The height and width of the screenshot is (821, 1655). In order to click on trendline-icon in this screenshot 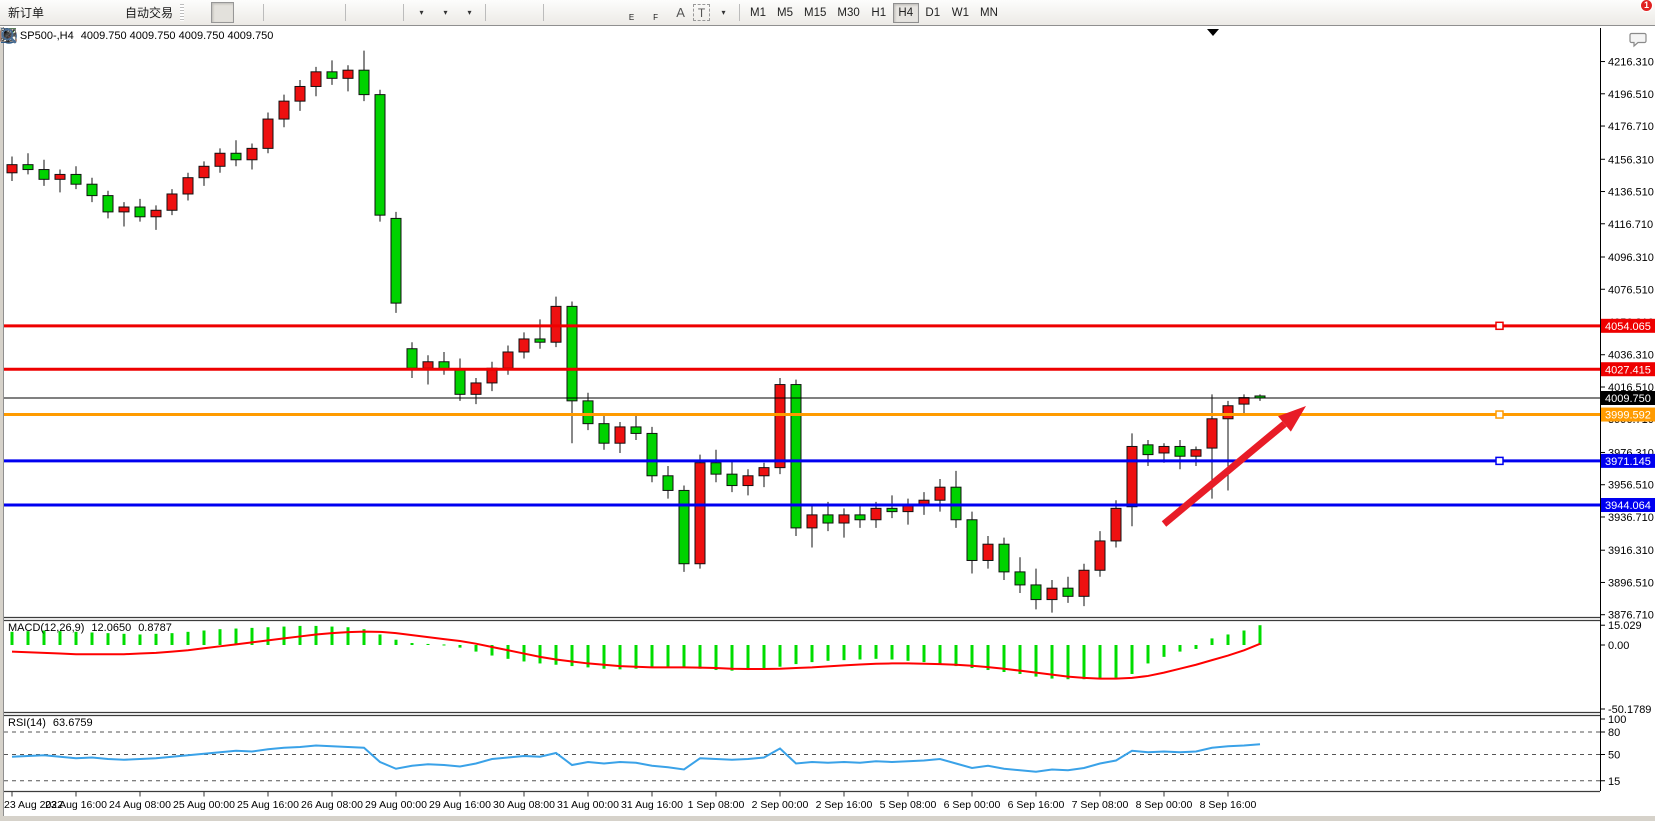, I will do `click(311, 22)`.